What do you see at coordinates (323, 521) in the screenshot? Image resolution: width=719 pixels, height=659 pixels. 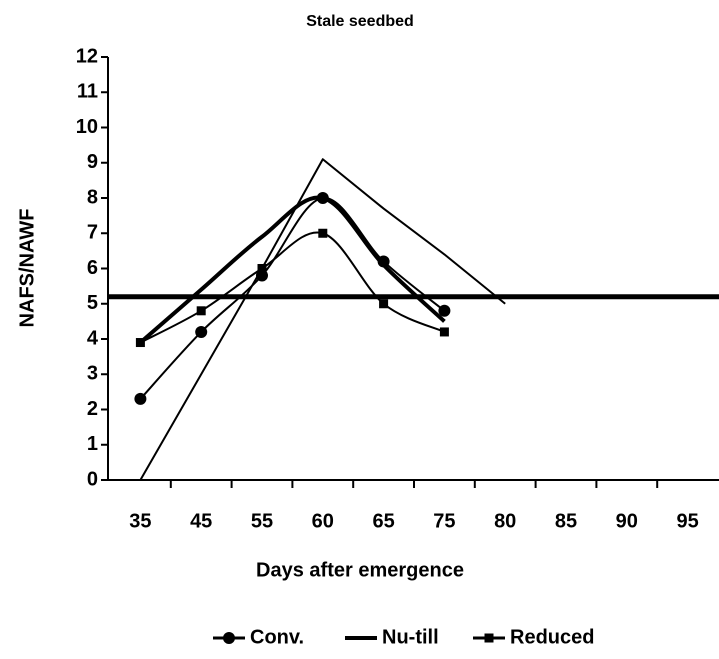 I see `x-tick-label: 60` at bounding box center [323, 521].